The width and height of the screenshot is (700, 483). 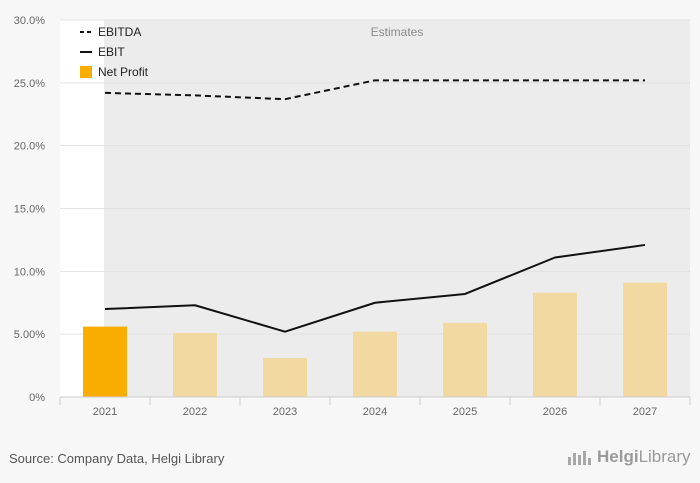 What do you see at coordinates (285, 412) in the screenshot?
I see `x-tick-label: 2023` at bounding box center [285, 412].